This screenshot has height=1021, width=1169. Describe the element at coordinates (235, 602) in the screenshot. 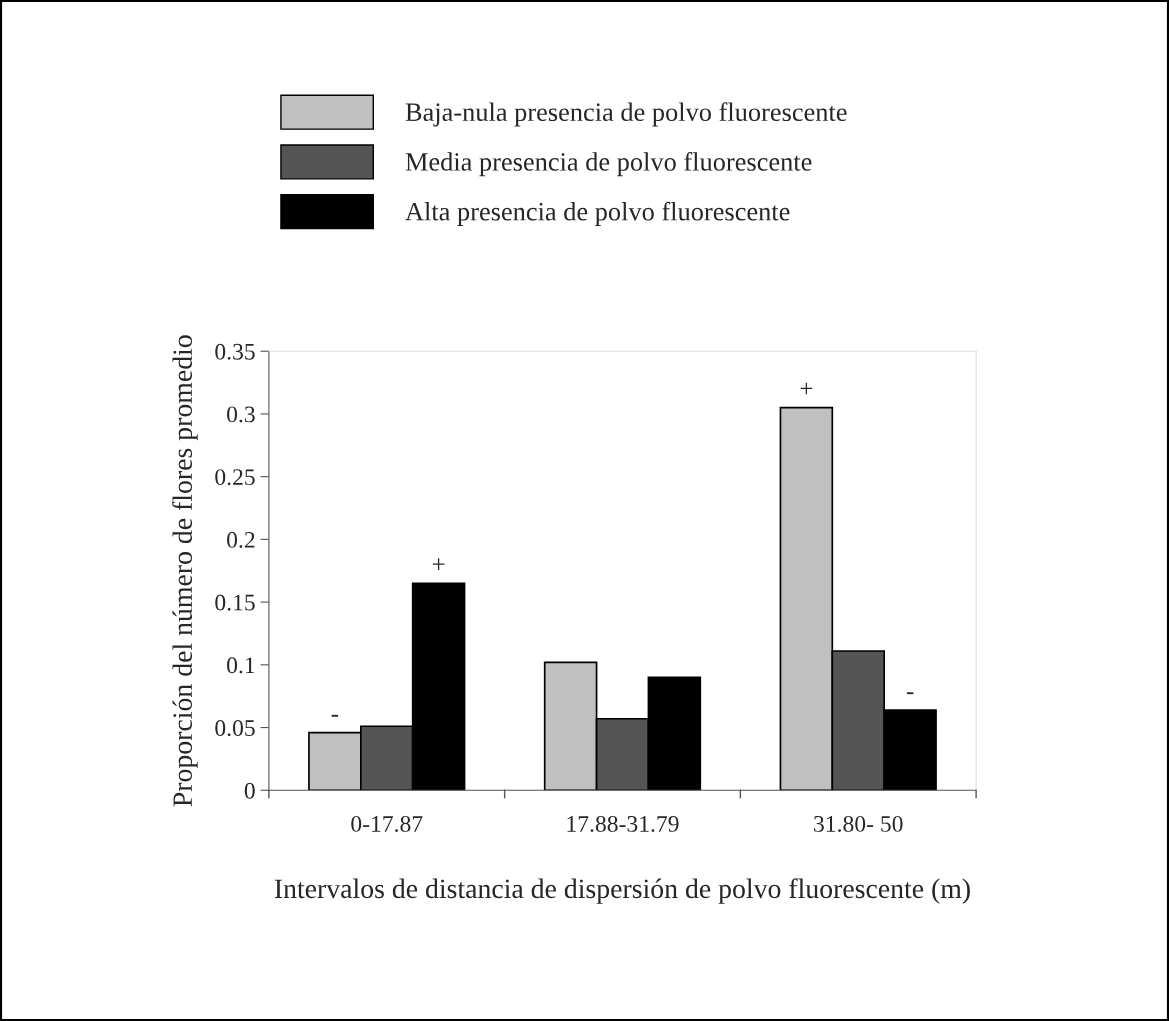

I see `y-tick-label: 0.15` at that location.